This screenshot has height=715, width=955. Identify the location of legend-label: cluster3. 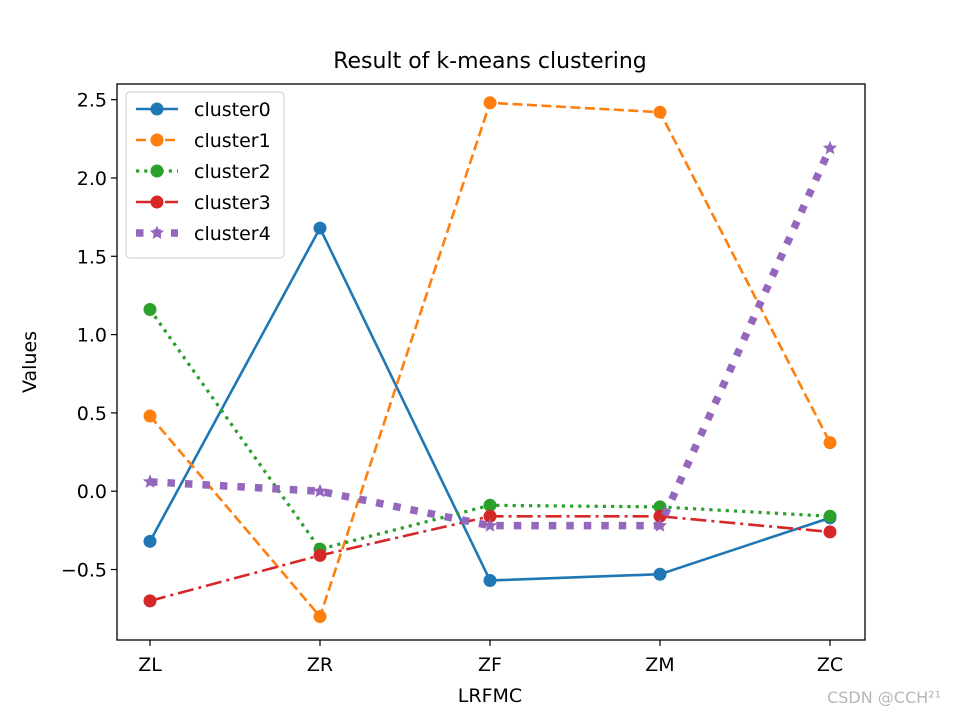
(232, 203).